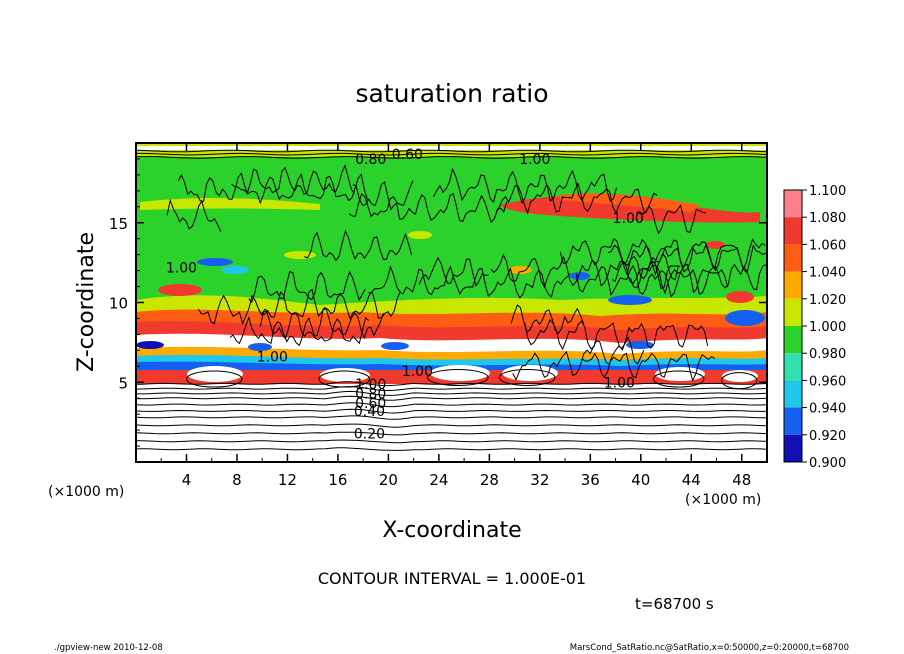 The image size is (904, 654). Describe the element at coordinates (123, 383) in the screenshot. I see `y-tick-label: 5` at that location.